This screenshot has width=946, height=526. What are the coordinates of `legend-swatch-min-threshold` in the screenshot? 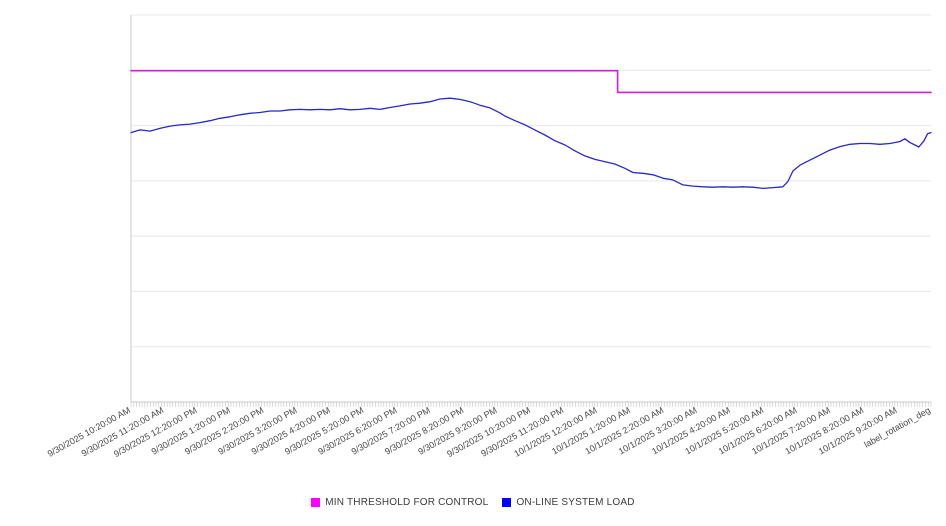 It's located at (316, 502).